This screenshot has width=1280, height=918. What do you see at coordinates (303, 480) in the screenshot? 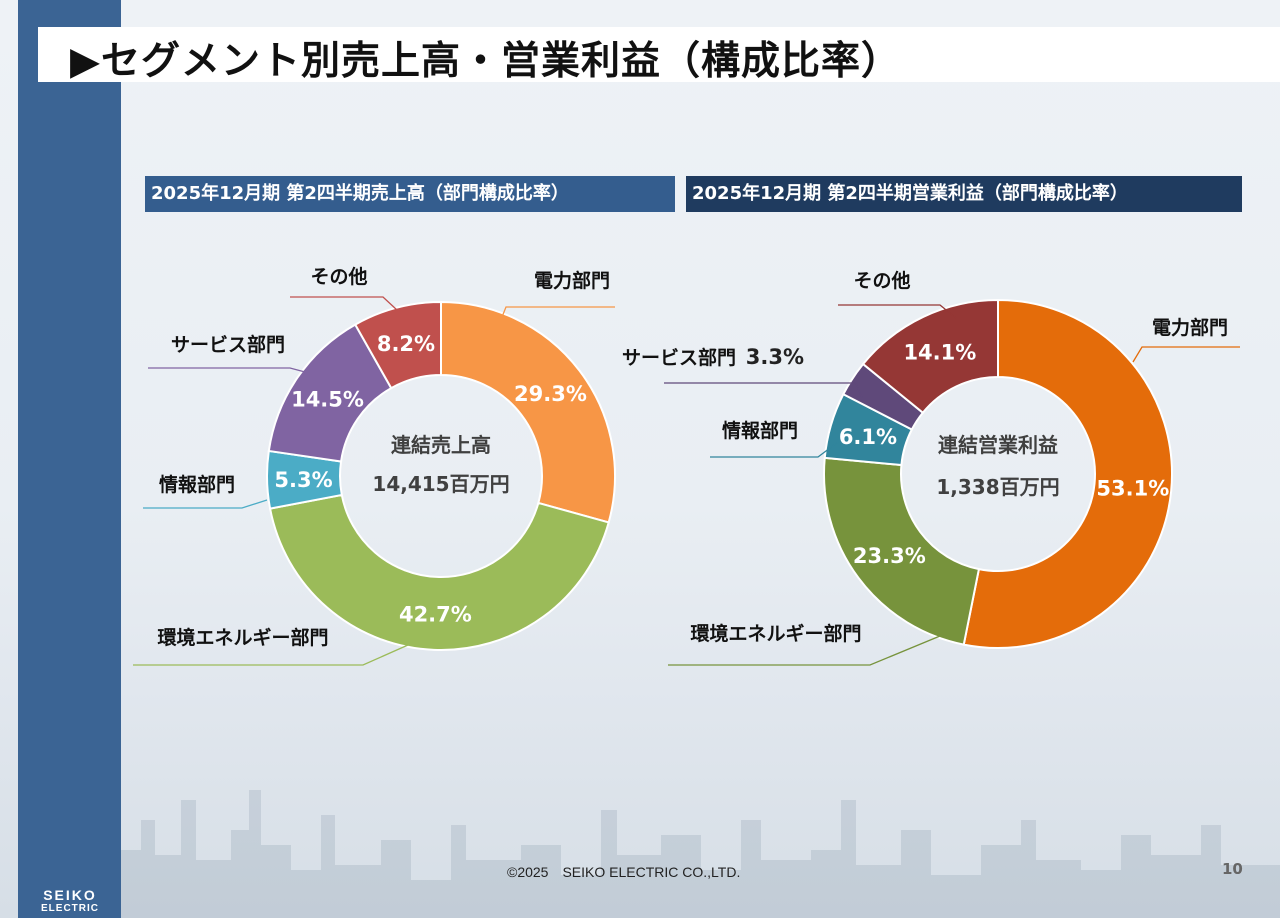
I see `value-label-information: 5.3%` at bounding box center [303, 480].